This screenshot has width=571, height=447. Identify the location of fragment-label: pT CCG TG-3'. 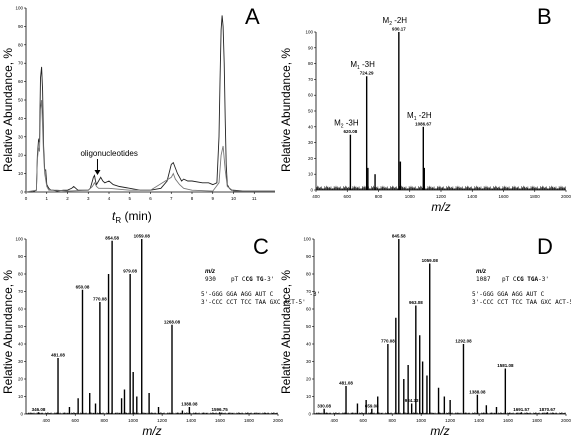
(252, 279).